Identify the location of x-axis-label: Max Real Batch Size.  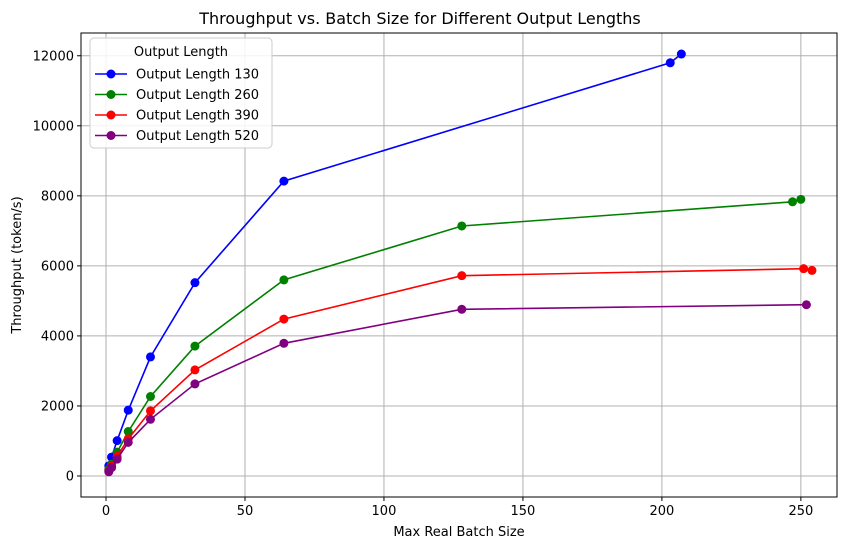
(458, 532).